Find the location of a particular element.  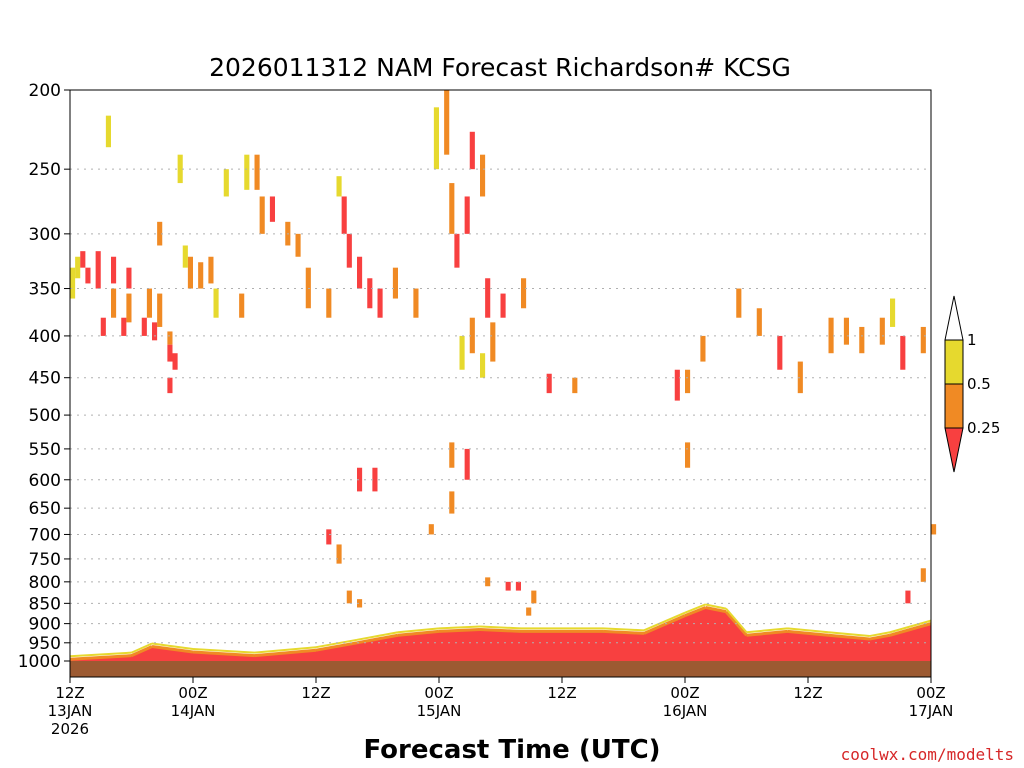

y-tick-label: 850 is located at coordinates (45, 604).